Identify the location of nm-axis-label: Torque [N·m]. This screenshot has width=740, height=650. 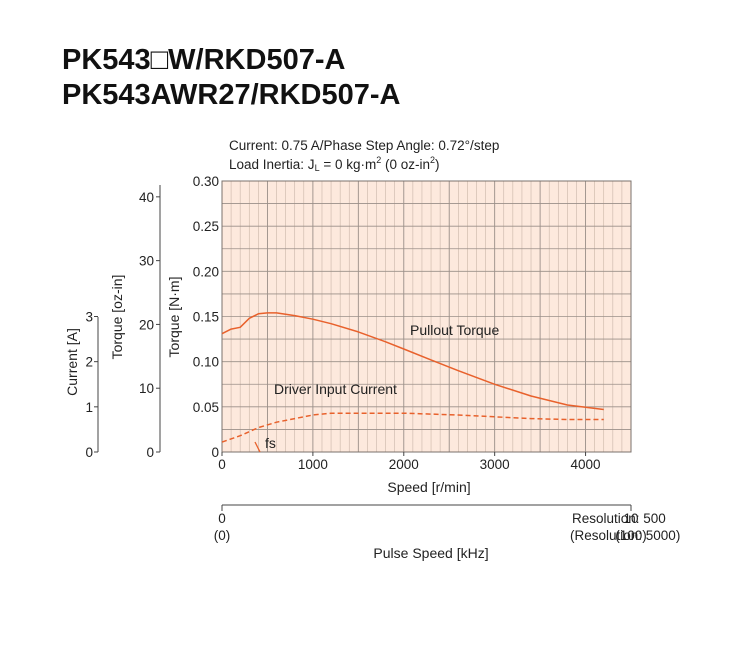
(174, 317).